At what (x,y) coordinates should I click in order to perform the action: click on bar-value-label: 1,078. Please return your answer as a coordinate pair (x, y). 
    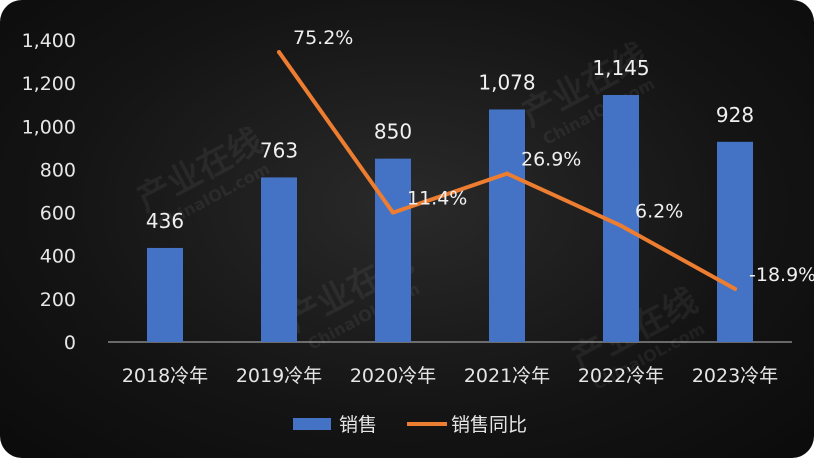
    Looking at the image, I should click on (506, 82).